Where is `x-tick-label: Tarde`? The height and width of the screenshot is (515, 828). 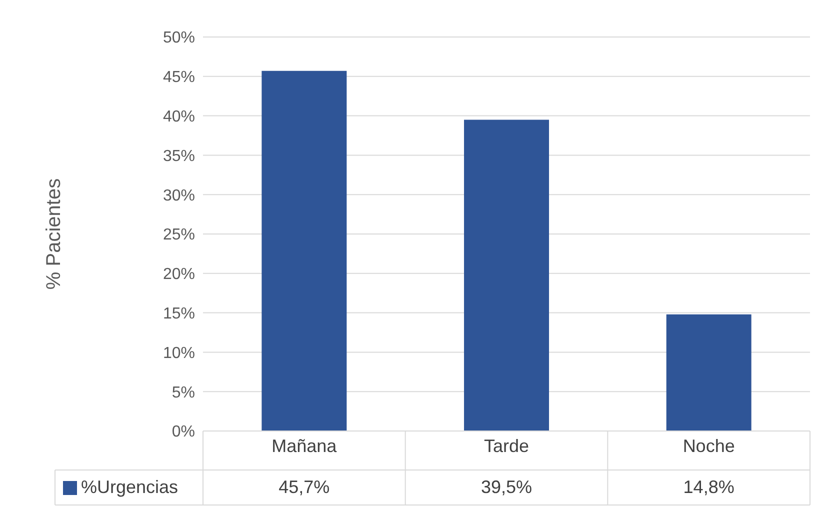
x-tick-label: Tarde is located at coordinates (507, 446).